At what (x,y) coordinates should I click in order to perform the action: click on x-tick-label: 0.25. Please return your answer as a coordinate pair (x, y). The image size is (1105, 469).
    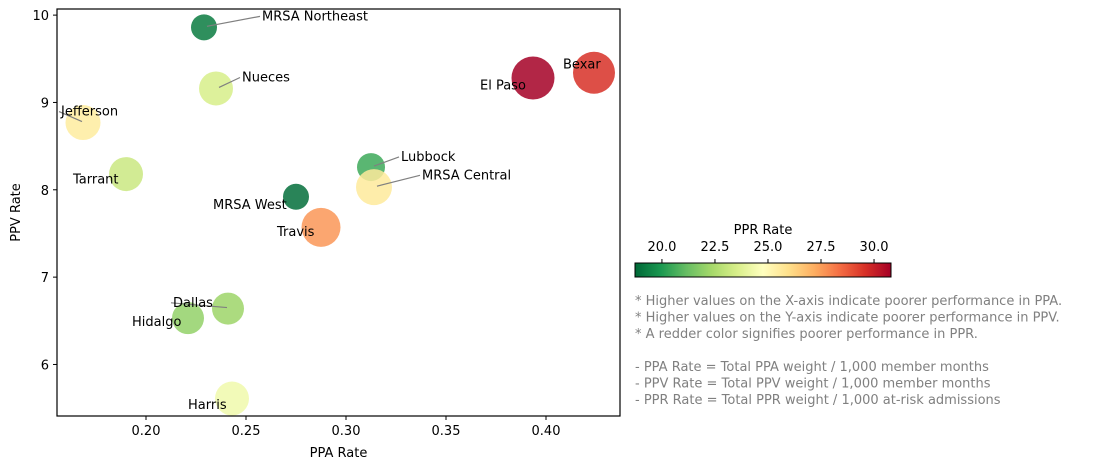
    Looking at the image, I should click on (246, 431).